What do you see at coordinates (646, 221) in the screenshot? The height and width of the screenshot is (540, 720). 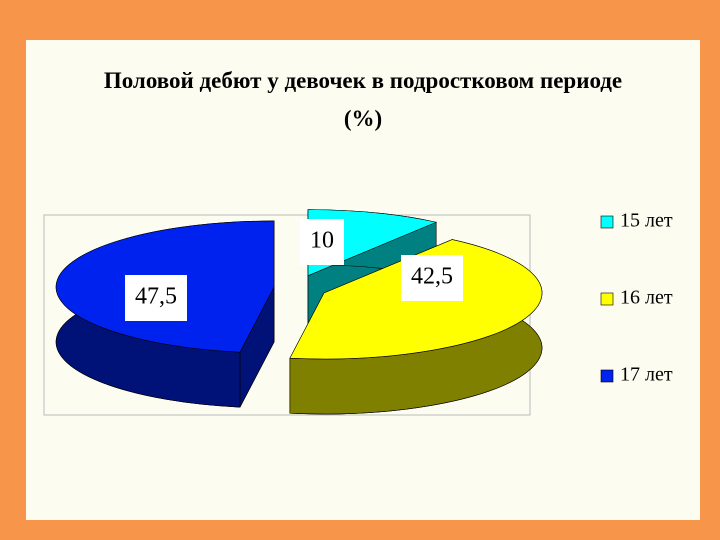 I see `legend-label: 15 лет` at bounding box center [646, 221].